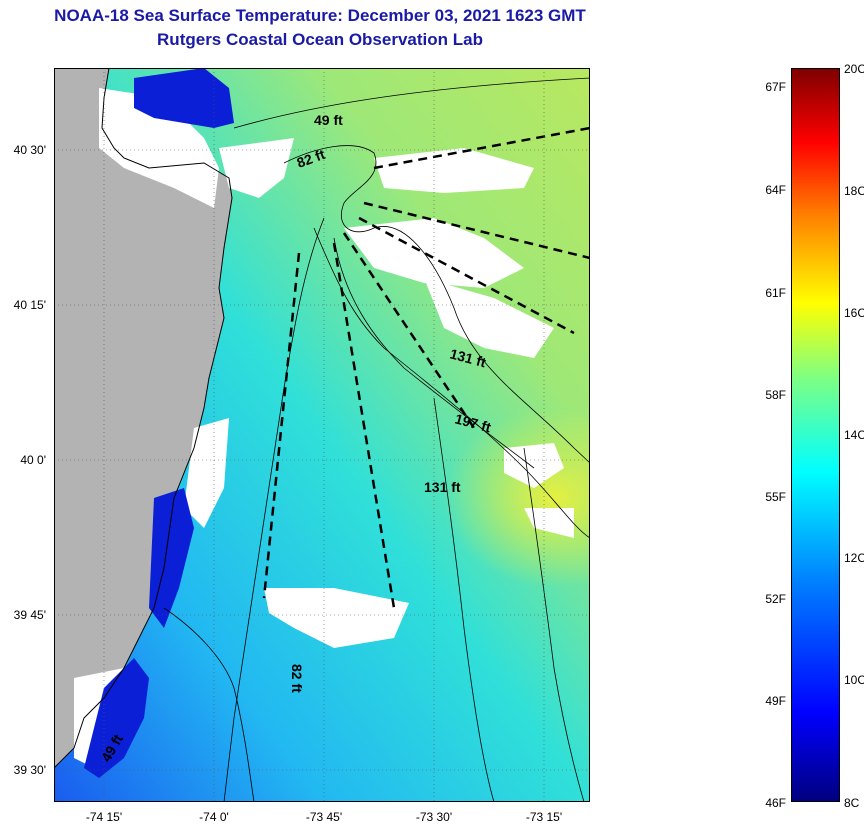 This screenshot has width=864, height=832. I want to click on lat-label: 40 15', so click(29, 305).